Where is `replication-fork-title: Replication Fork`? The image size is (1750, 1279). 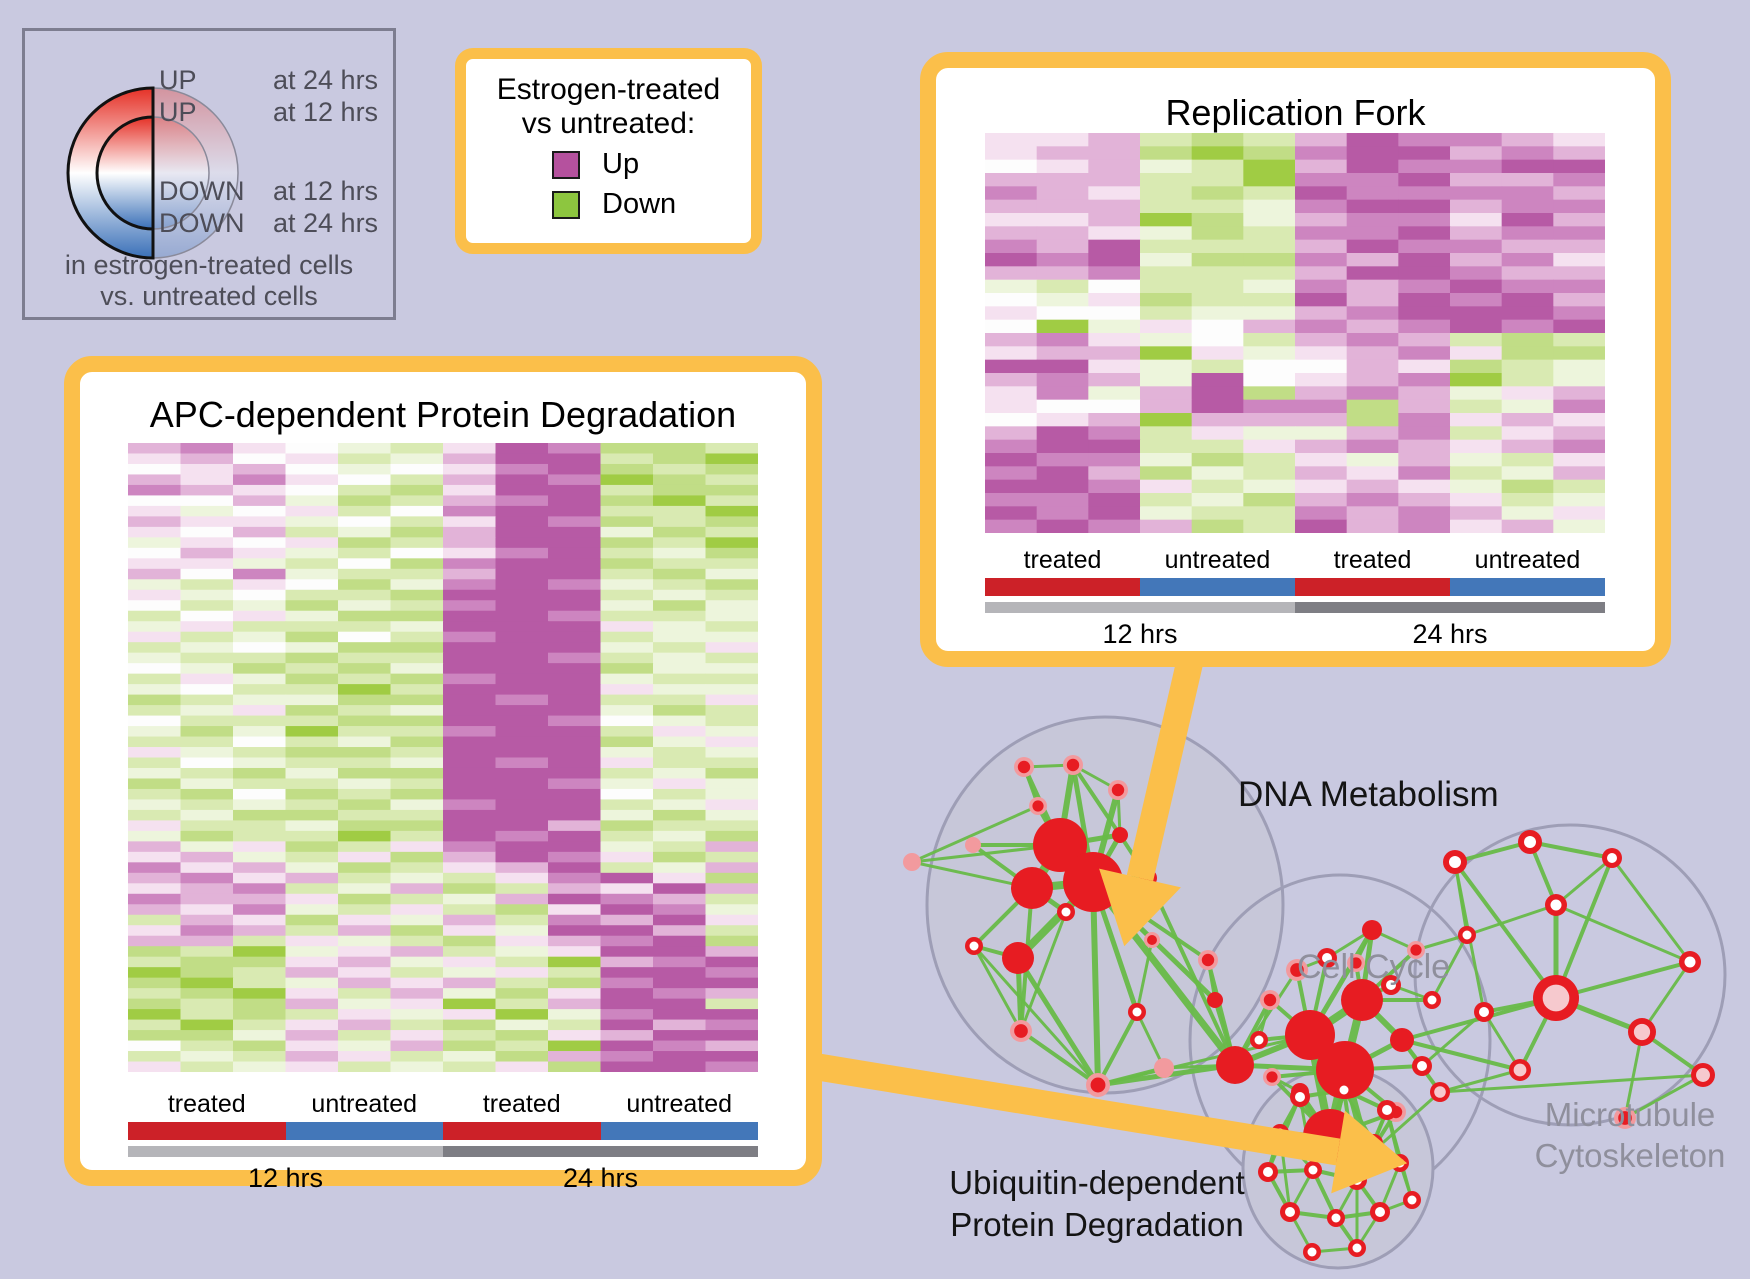
replication-fork-title: Replication Fork is located at coordinates (1295, 112).